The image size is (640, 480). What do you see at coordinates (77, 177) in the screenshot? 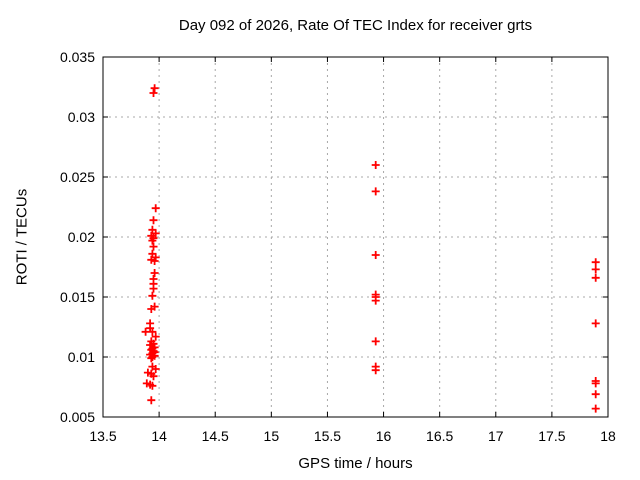
I see `y-tick-label: 0.025` at bounding box center [77, 177].